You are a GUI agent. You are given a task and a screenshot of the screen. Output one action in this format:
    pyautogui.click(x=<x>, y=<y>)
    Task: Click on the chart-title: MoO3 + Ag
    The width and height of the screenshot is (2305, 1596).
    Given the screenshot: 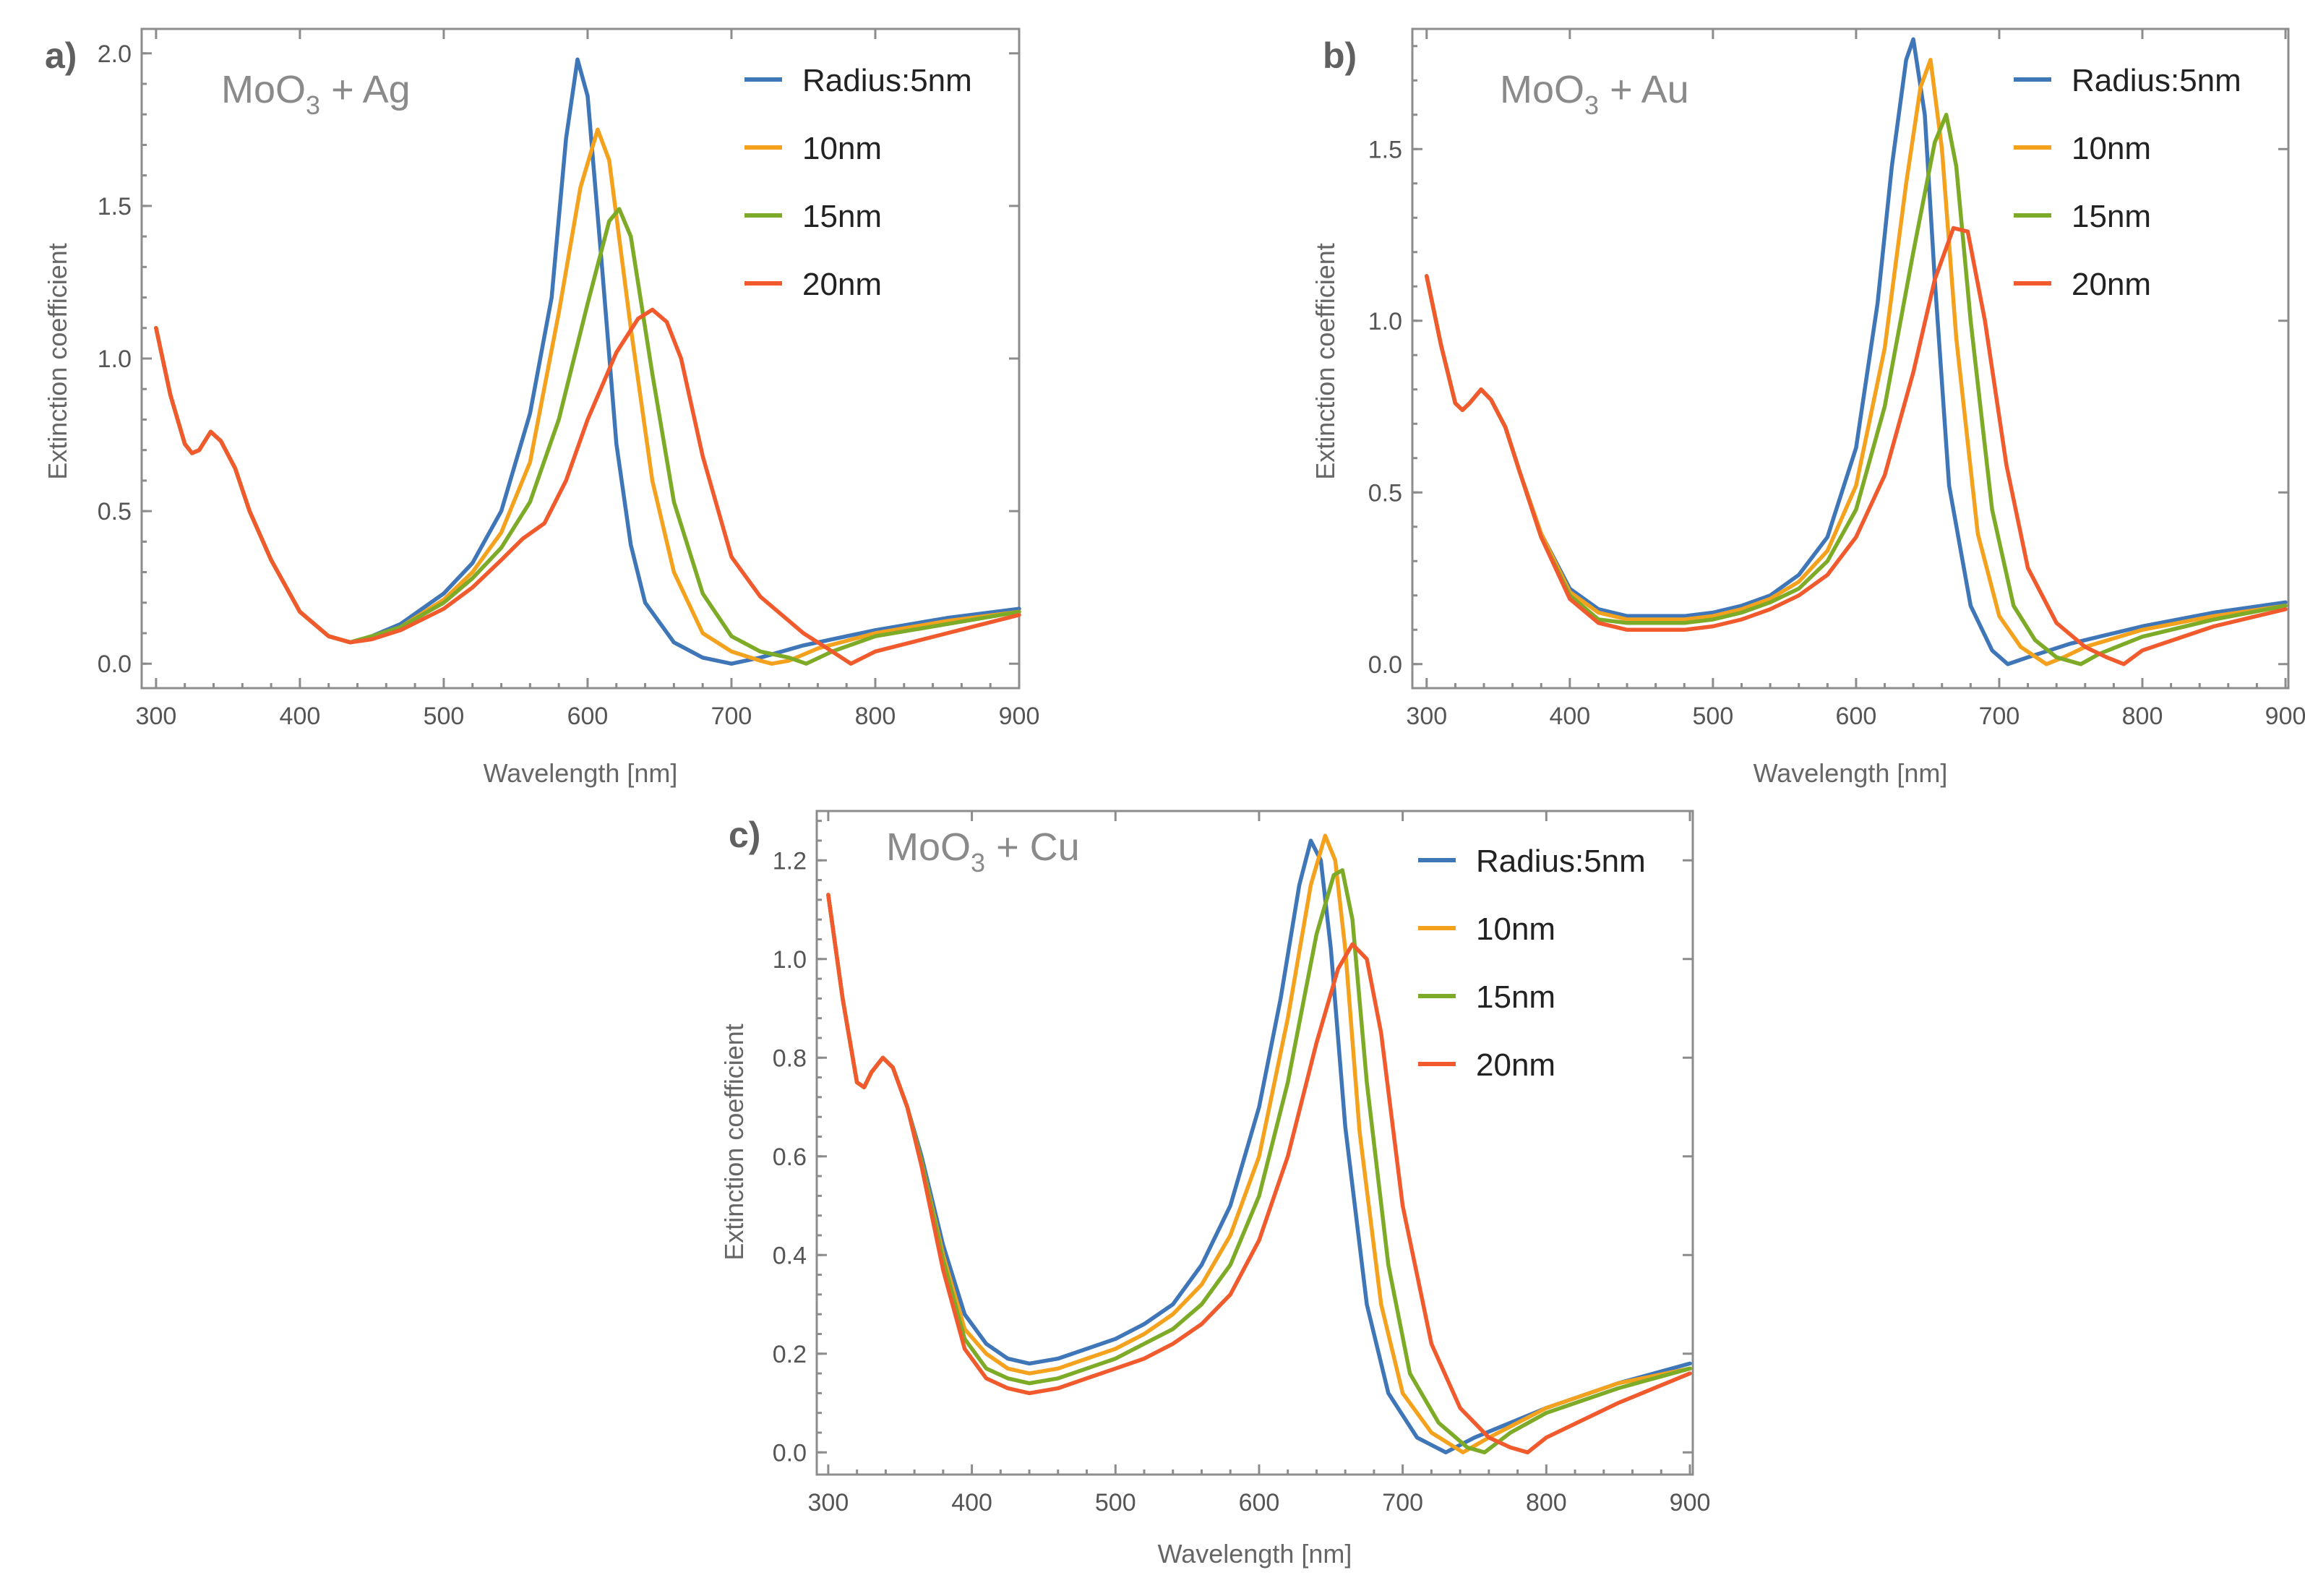 What is the action you would take?
    pyautogui.click(x=316, y=94)
    